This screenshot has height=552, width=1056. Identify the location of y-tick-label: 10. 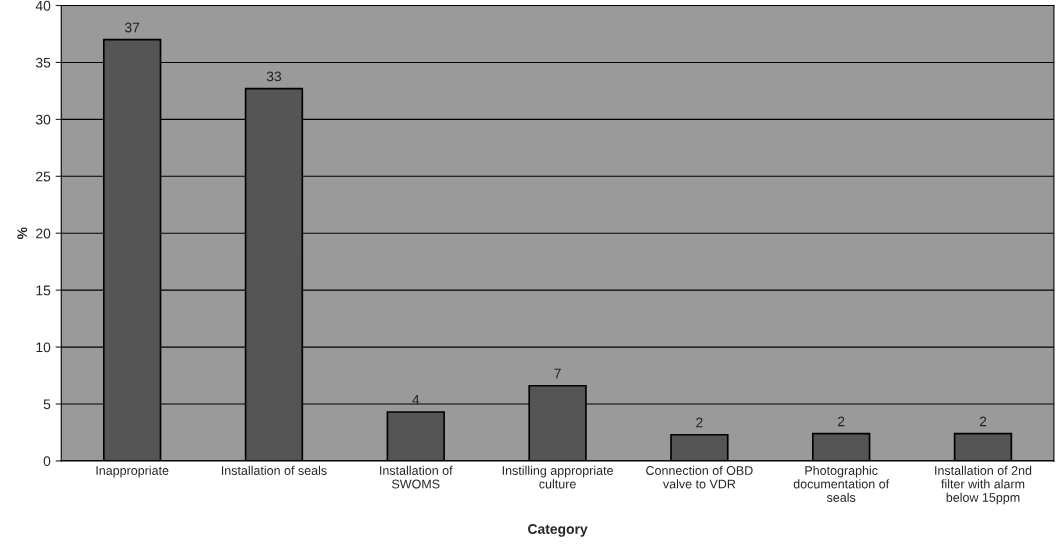
(43, 347).